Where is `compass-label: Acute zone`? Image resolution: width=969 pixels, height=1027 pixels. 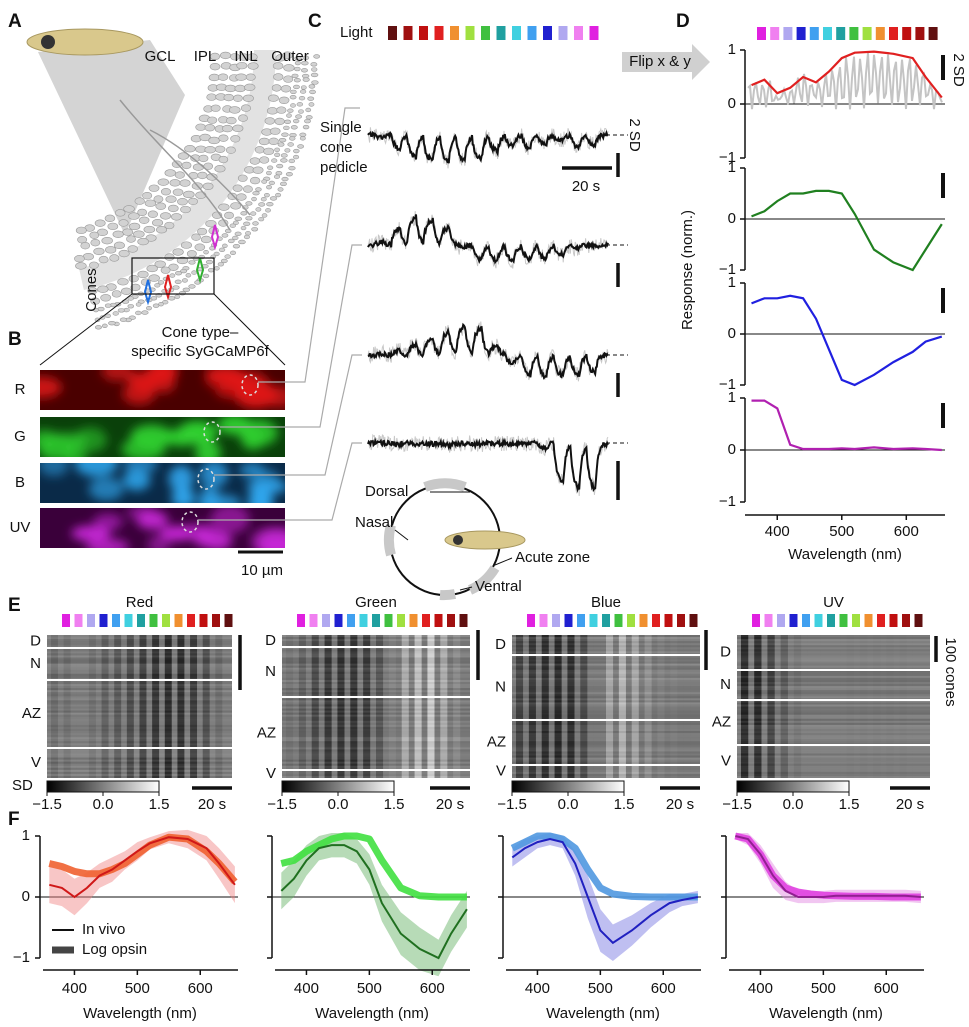
compass-label: Acute zone is located at coordinates (552, 557).